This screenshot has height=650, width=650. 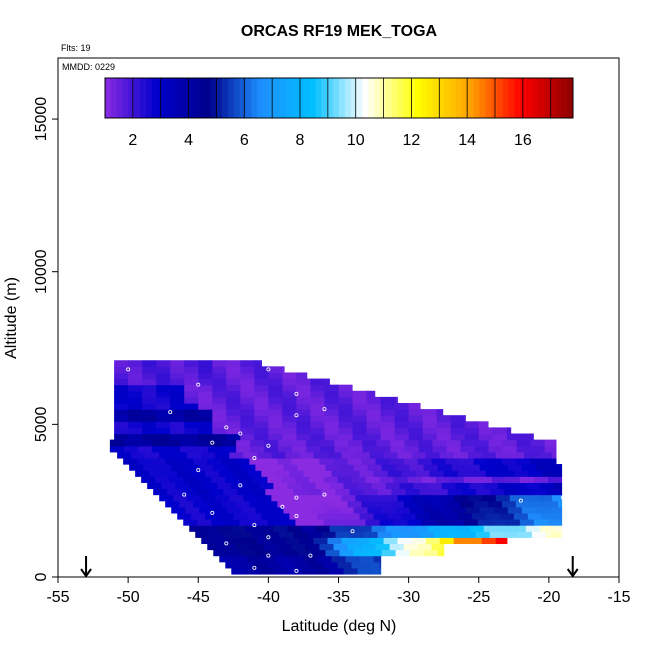 I want to click on x-axis: -55 -50 -45 -40 -35 -30 -25 -20 -15, so click(x=338, y=591).